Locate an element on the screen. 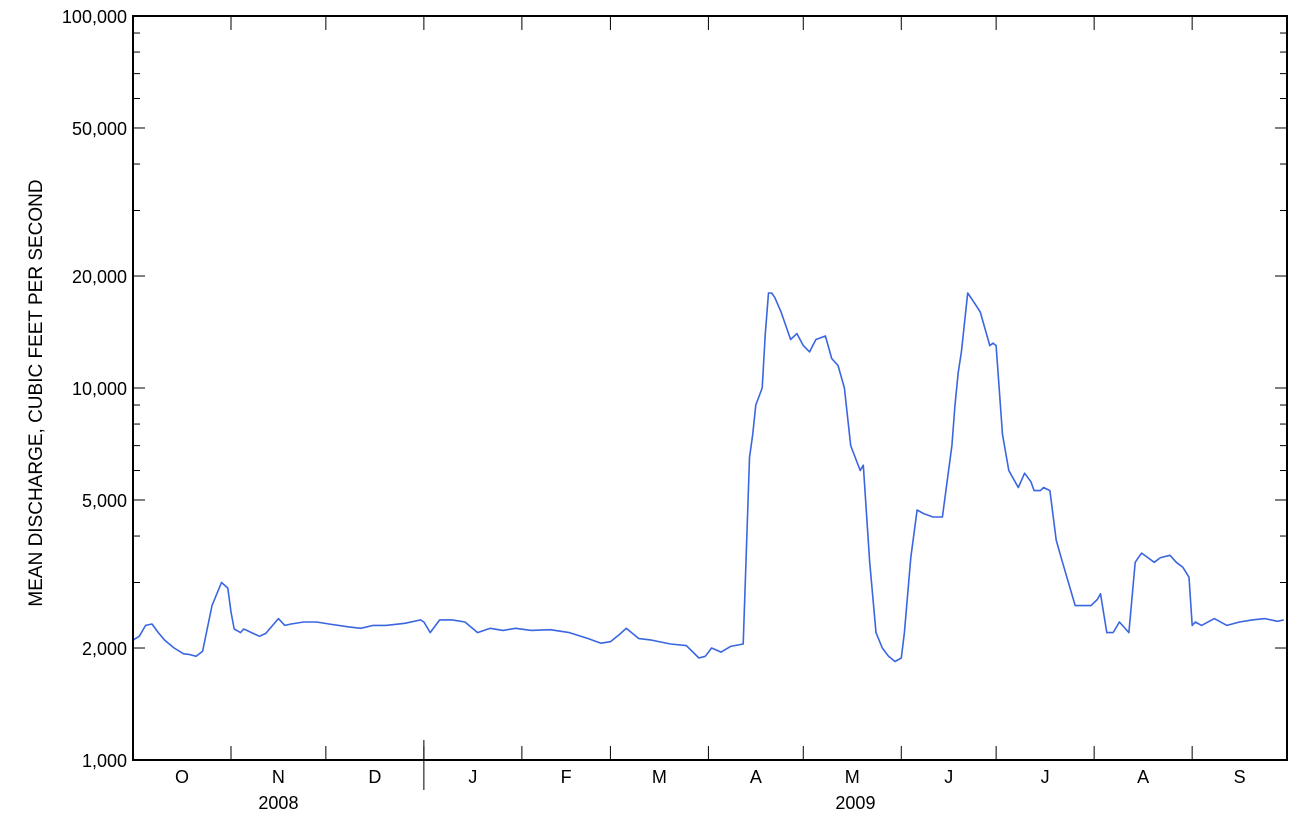 This screenshot has height=818, width=1291. x-year-label: 2008 is located at coordinates (278, 803).